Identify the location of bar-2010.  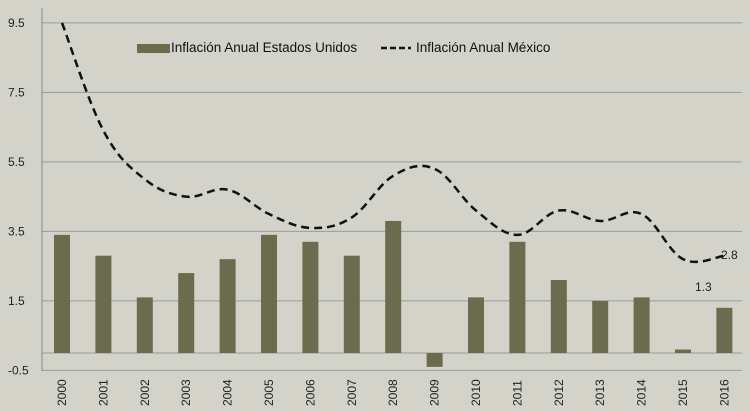
(476, 325).